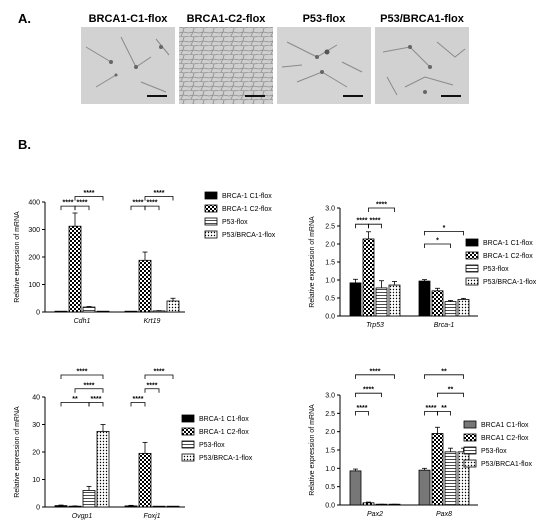 This screenshot has height=521, width=550. I want to click on y-tick-label: 30, so click(36, 425).